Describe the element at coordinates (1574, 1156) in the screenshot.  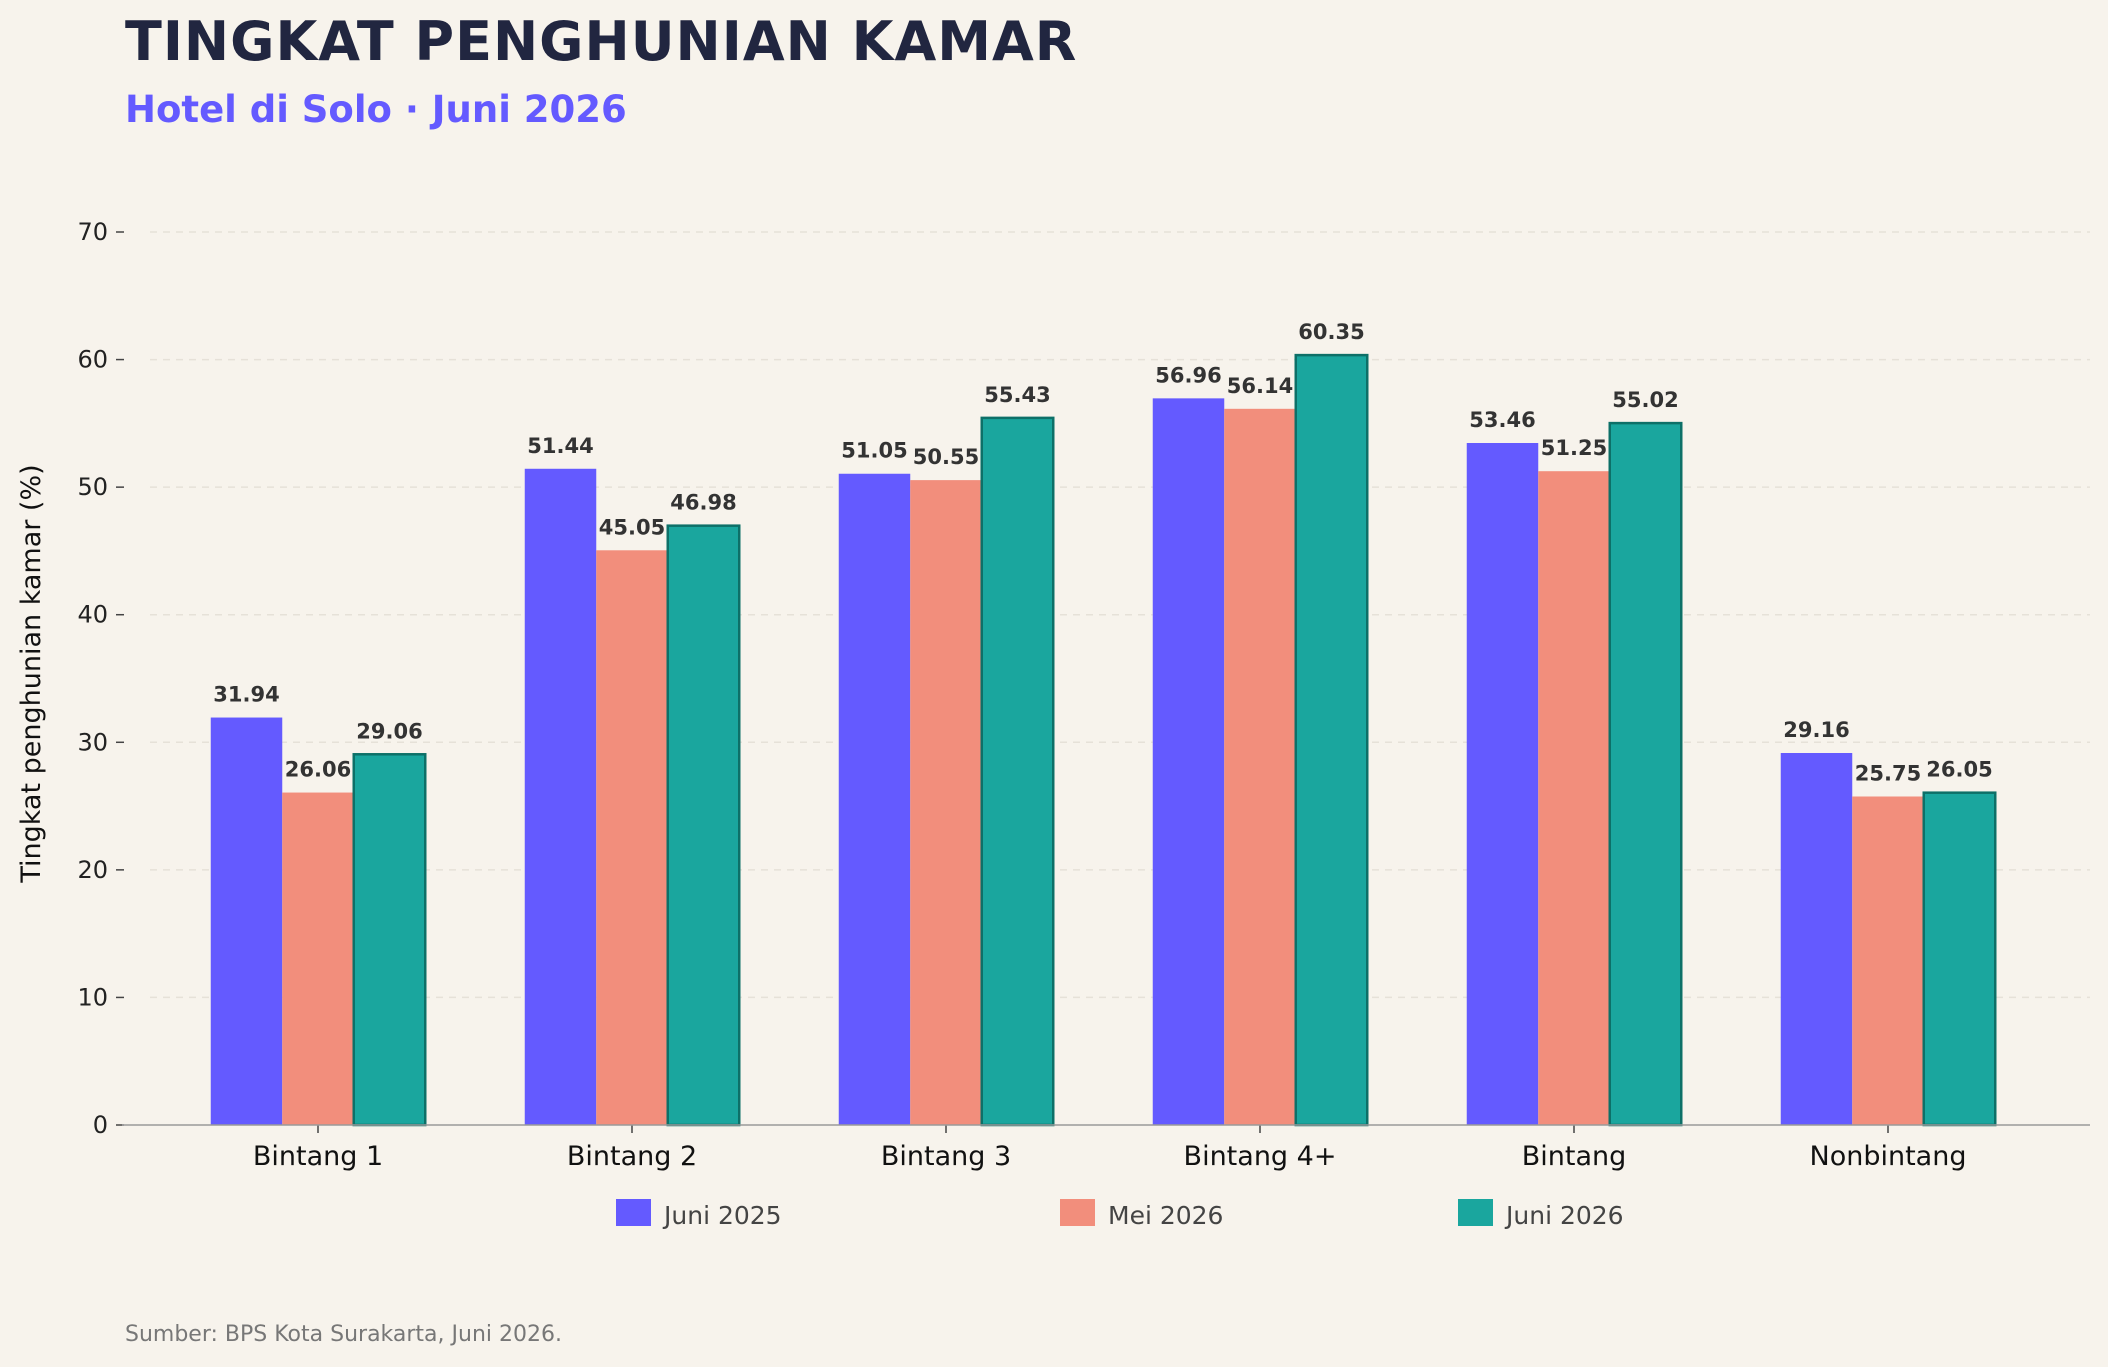
I see `category-label: Bintang` at that location.